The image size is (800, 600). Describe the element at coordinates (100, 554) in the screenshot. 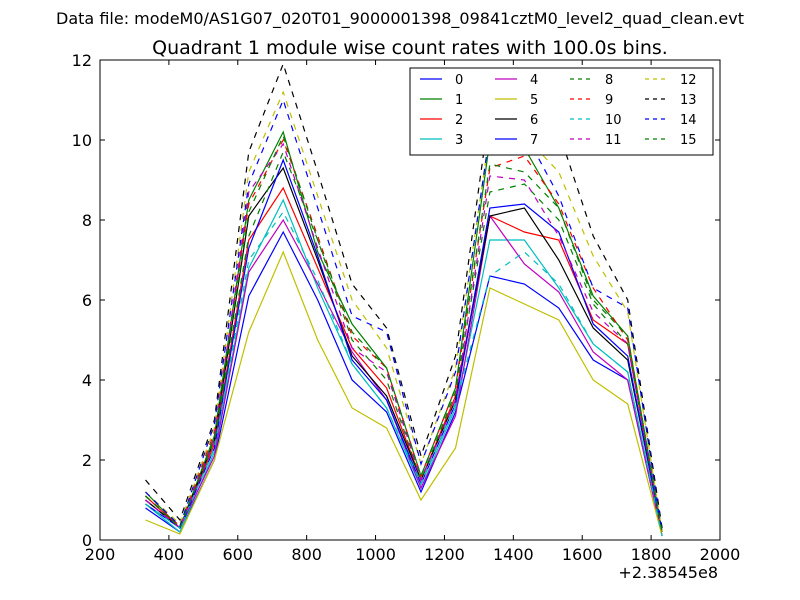

I see `x-tick-label: 200` at that location.